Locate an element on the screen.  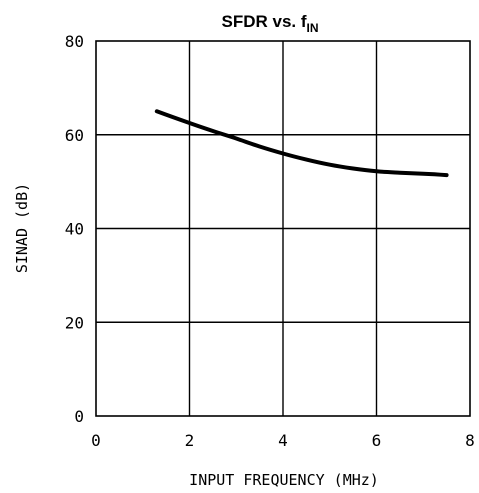
x-tick-label: 2 is located at coordinates (190, 440).